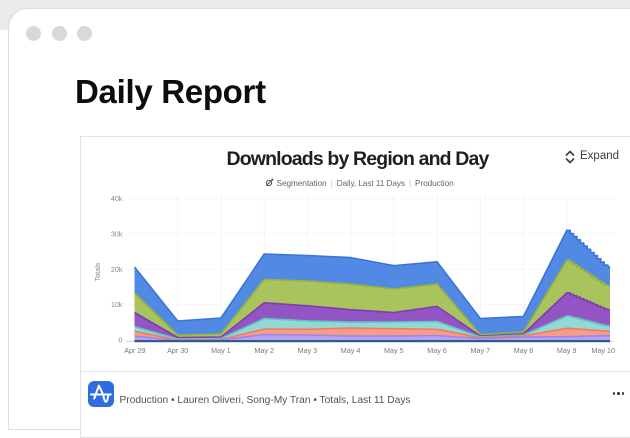 The height and width of the screenshot is (438, 630). What do you see at coordinates (394, 350) in the screenshot?
I see `svg-text: May 5` at bounding box center [394, 350].